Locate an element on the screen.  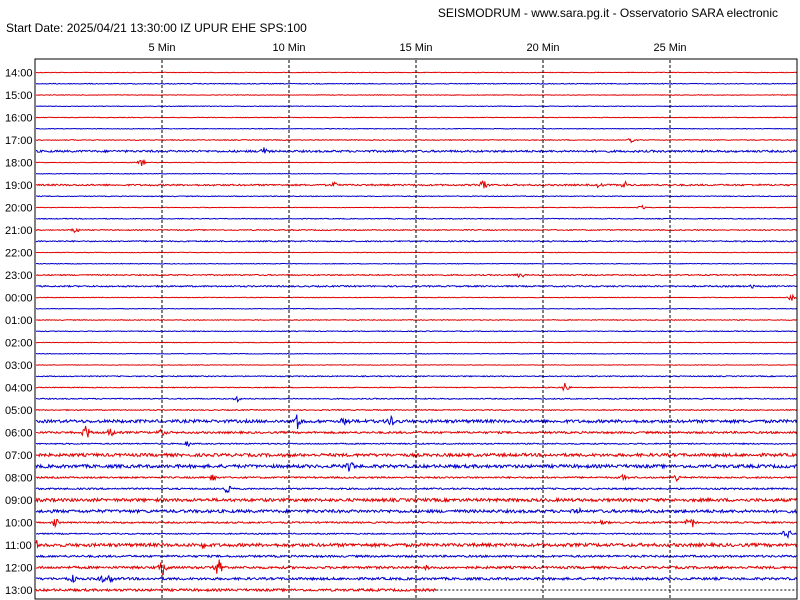
row-time-label: 13:00 is located at coordinates (19, 591).